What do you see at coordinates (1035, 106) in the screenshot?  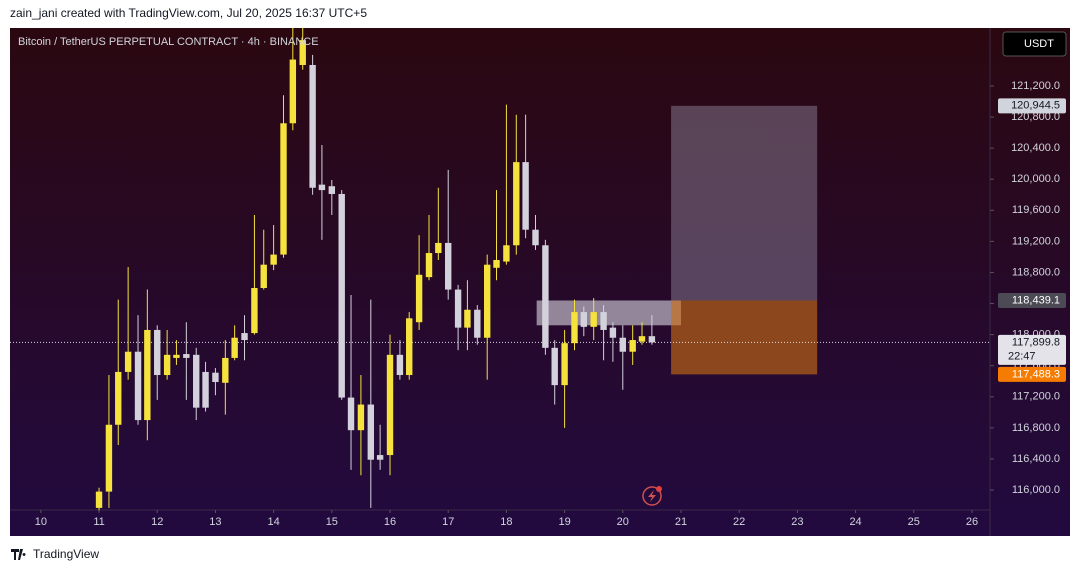 I see `target-label: 120,944.5` at bounding box center [1035, 106].